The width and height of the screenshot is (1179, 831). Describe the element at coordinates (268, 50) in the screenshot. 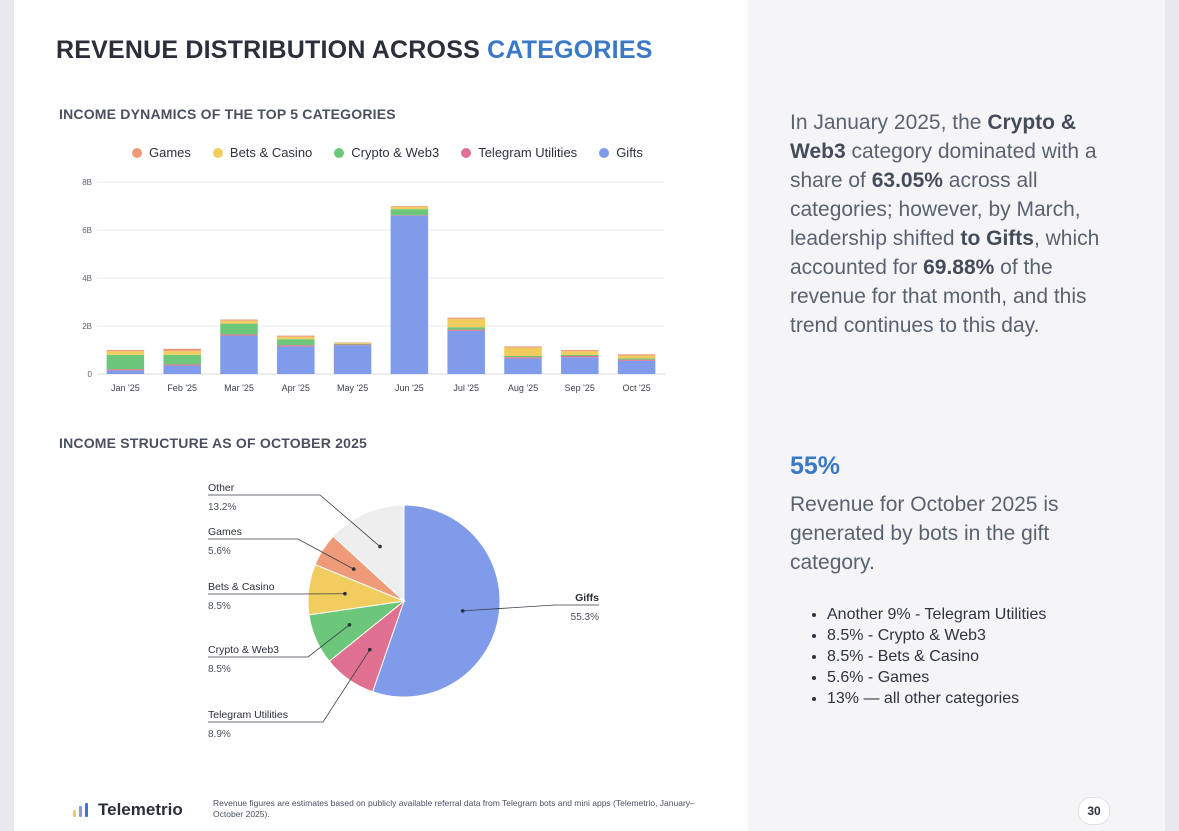

I see `page-title-main: REVENUE DISTRIBUTION ACROSS` at that location.